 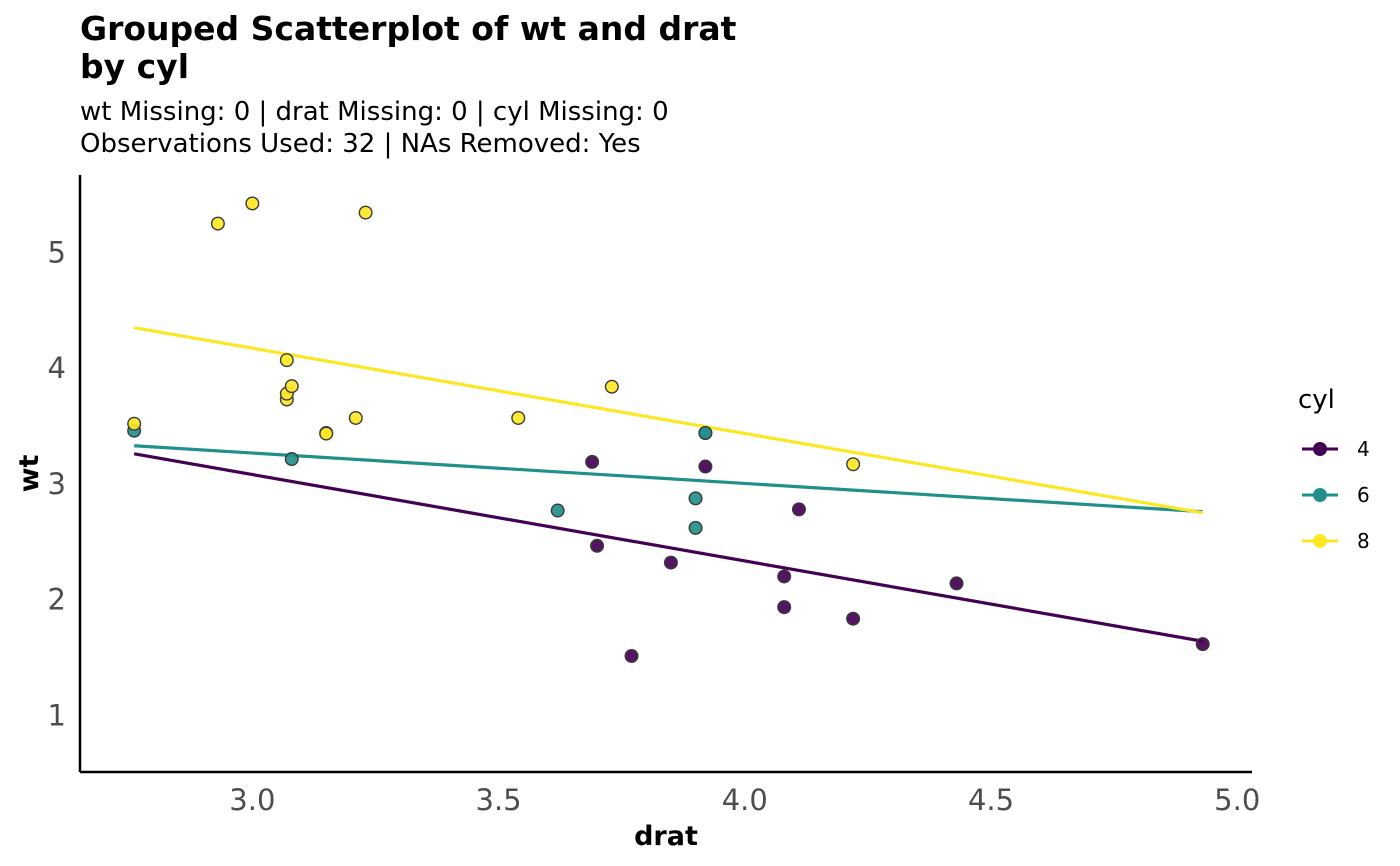 I want to click on x-tick-label: 4.0, so click(x=745, y=800).